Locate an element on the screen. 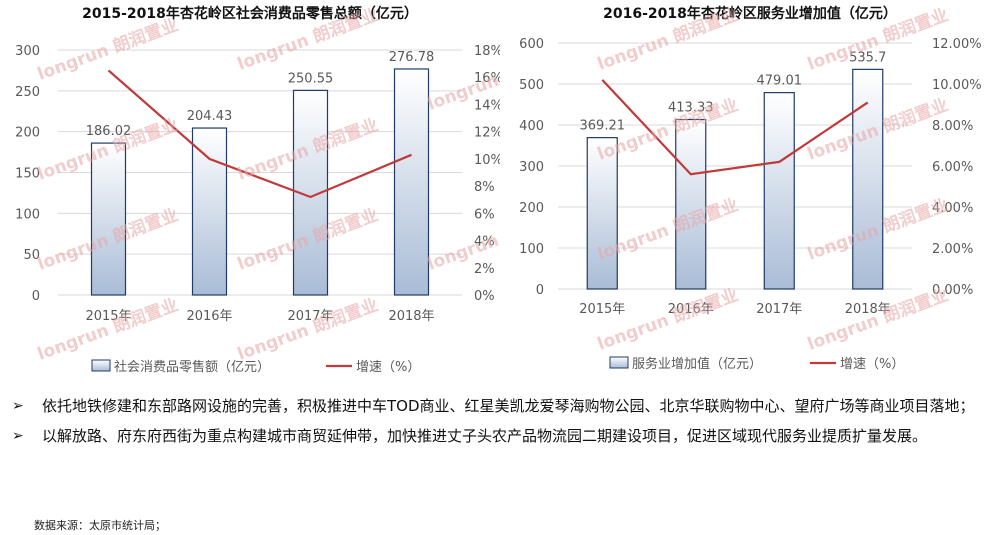 Image resolution: width=997 pixels, height=535 pixels. data-label: 276.78 is located at coordinates (412, 57).